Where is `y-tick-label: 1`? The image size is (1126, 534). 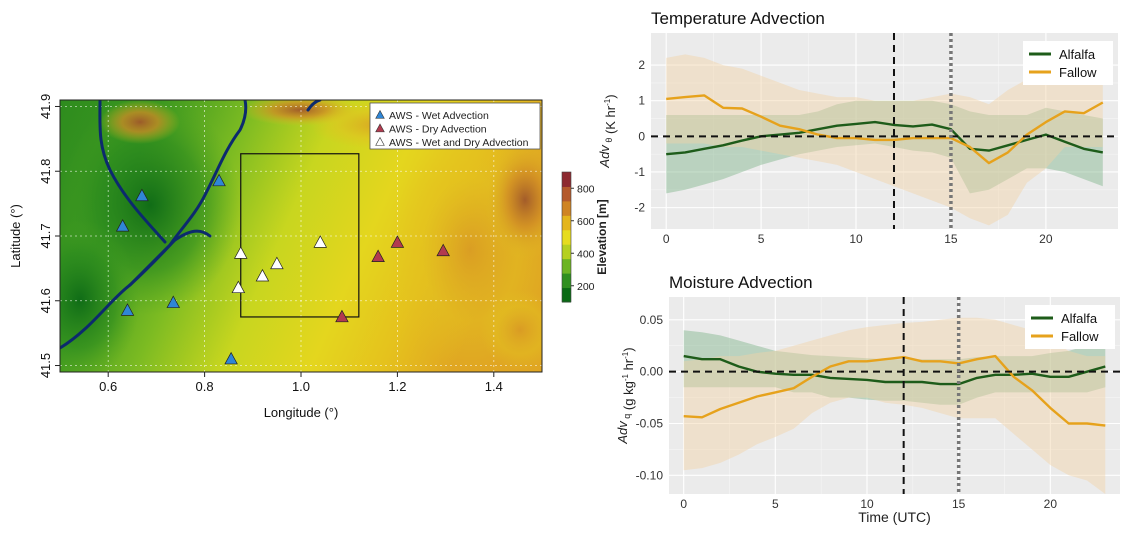 y-tick-label: 1 is located at coordinates (641, 101).